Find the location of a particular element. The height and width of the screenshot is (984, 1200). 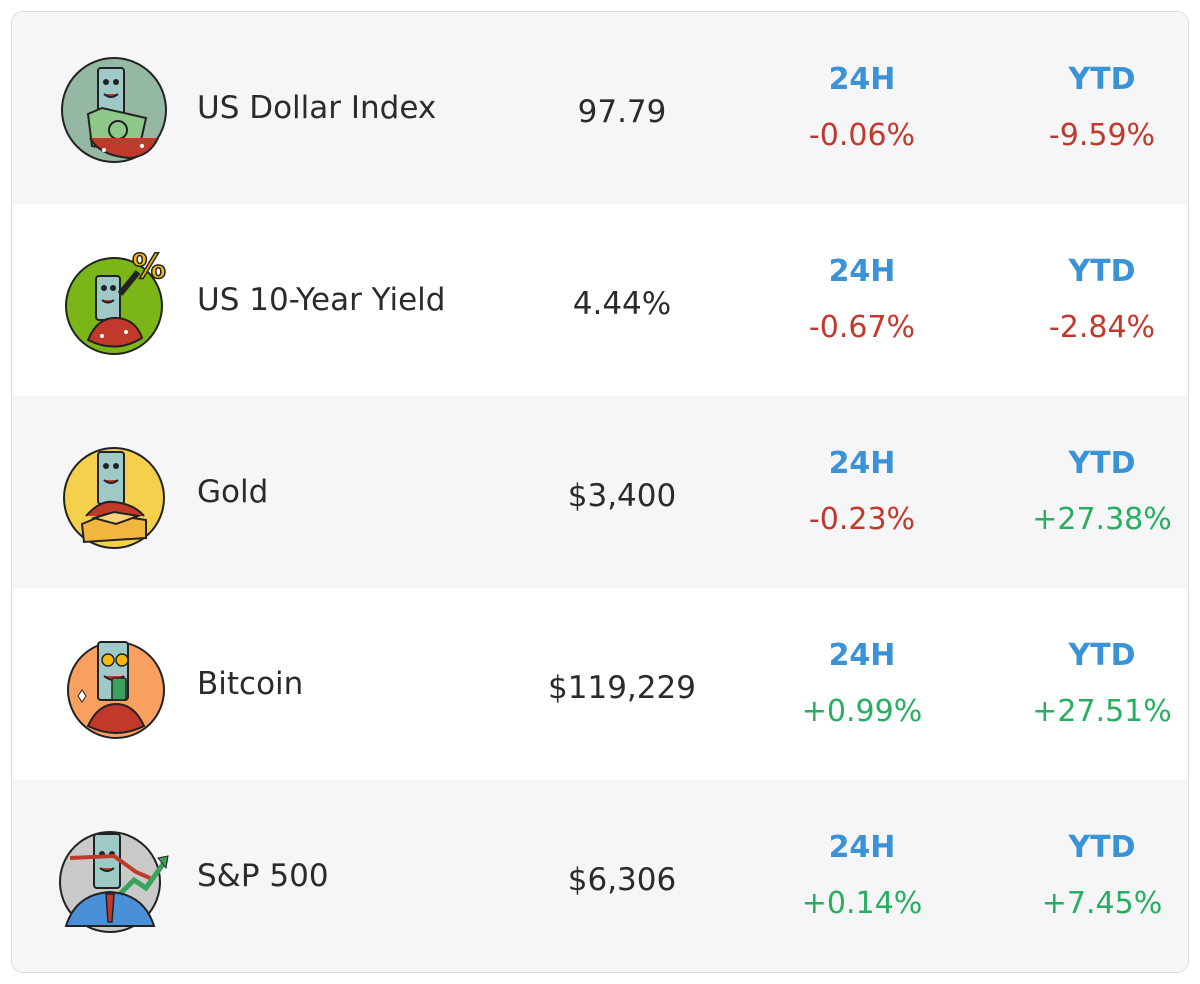

percent-character-icon: % is located at coordinates (114, 302).